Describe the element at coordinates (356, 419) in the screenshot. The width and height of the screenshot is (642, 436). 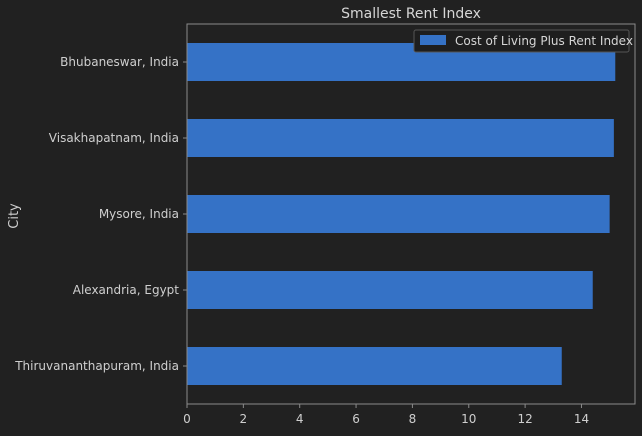
I see `x-tick-label: 6` at that location.